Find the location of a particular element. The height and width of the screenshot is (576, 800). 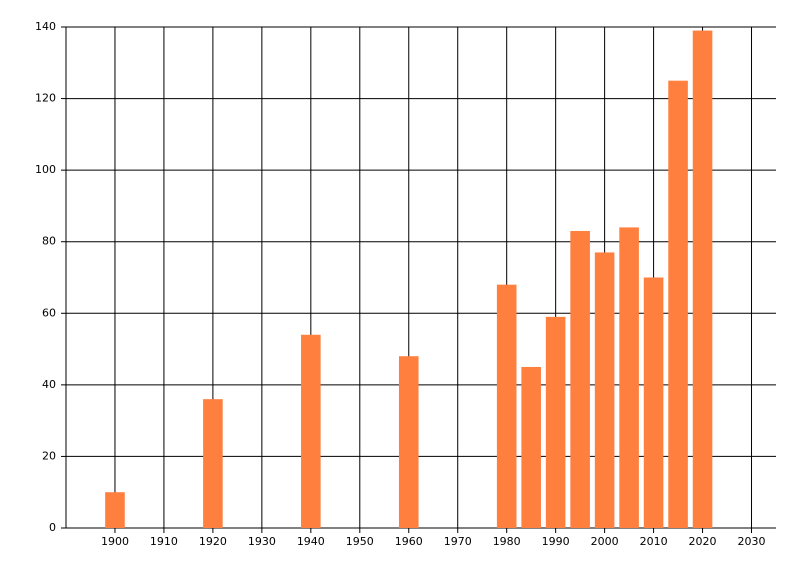

y-tick-label: 0 is located at coordinates (52, 527).